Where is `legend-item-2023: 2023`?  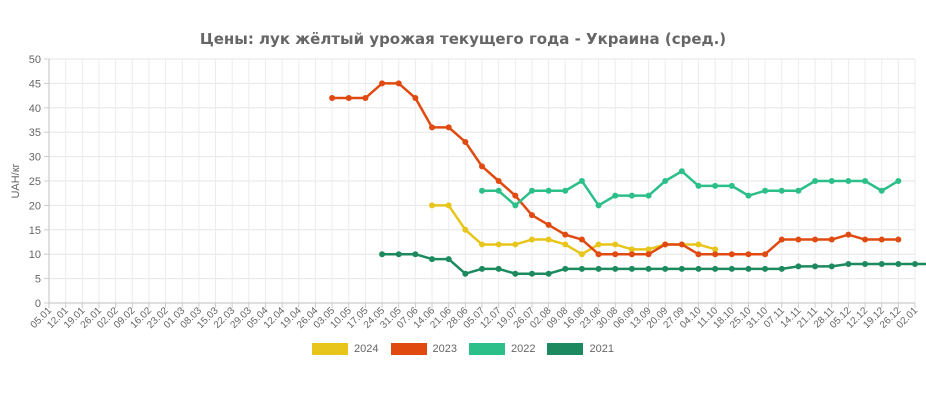 legend-item-2023: 2023 is located at coordinates (423, 349).